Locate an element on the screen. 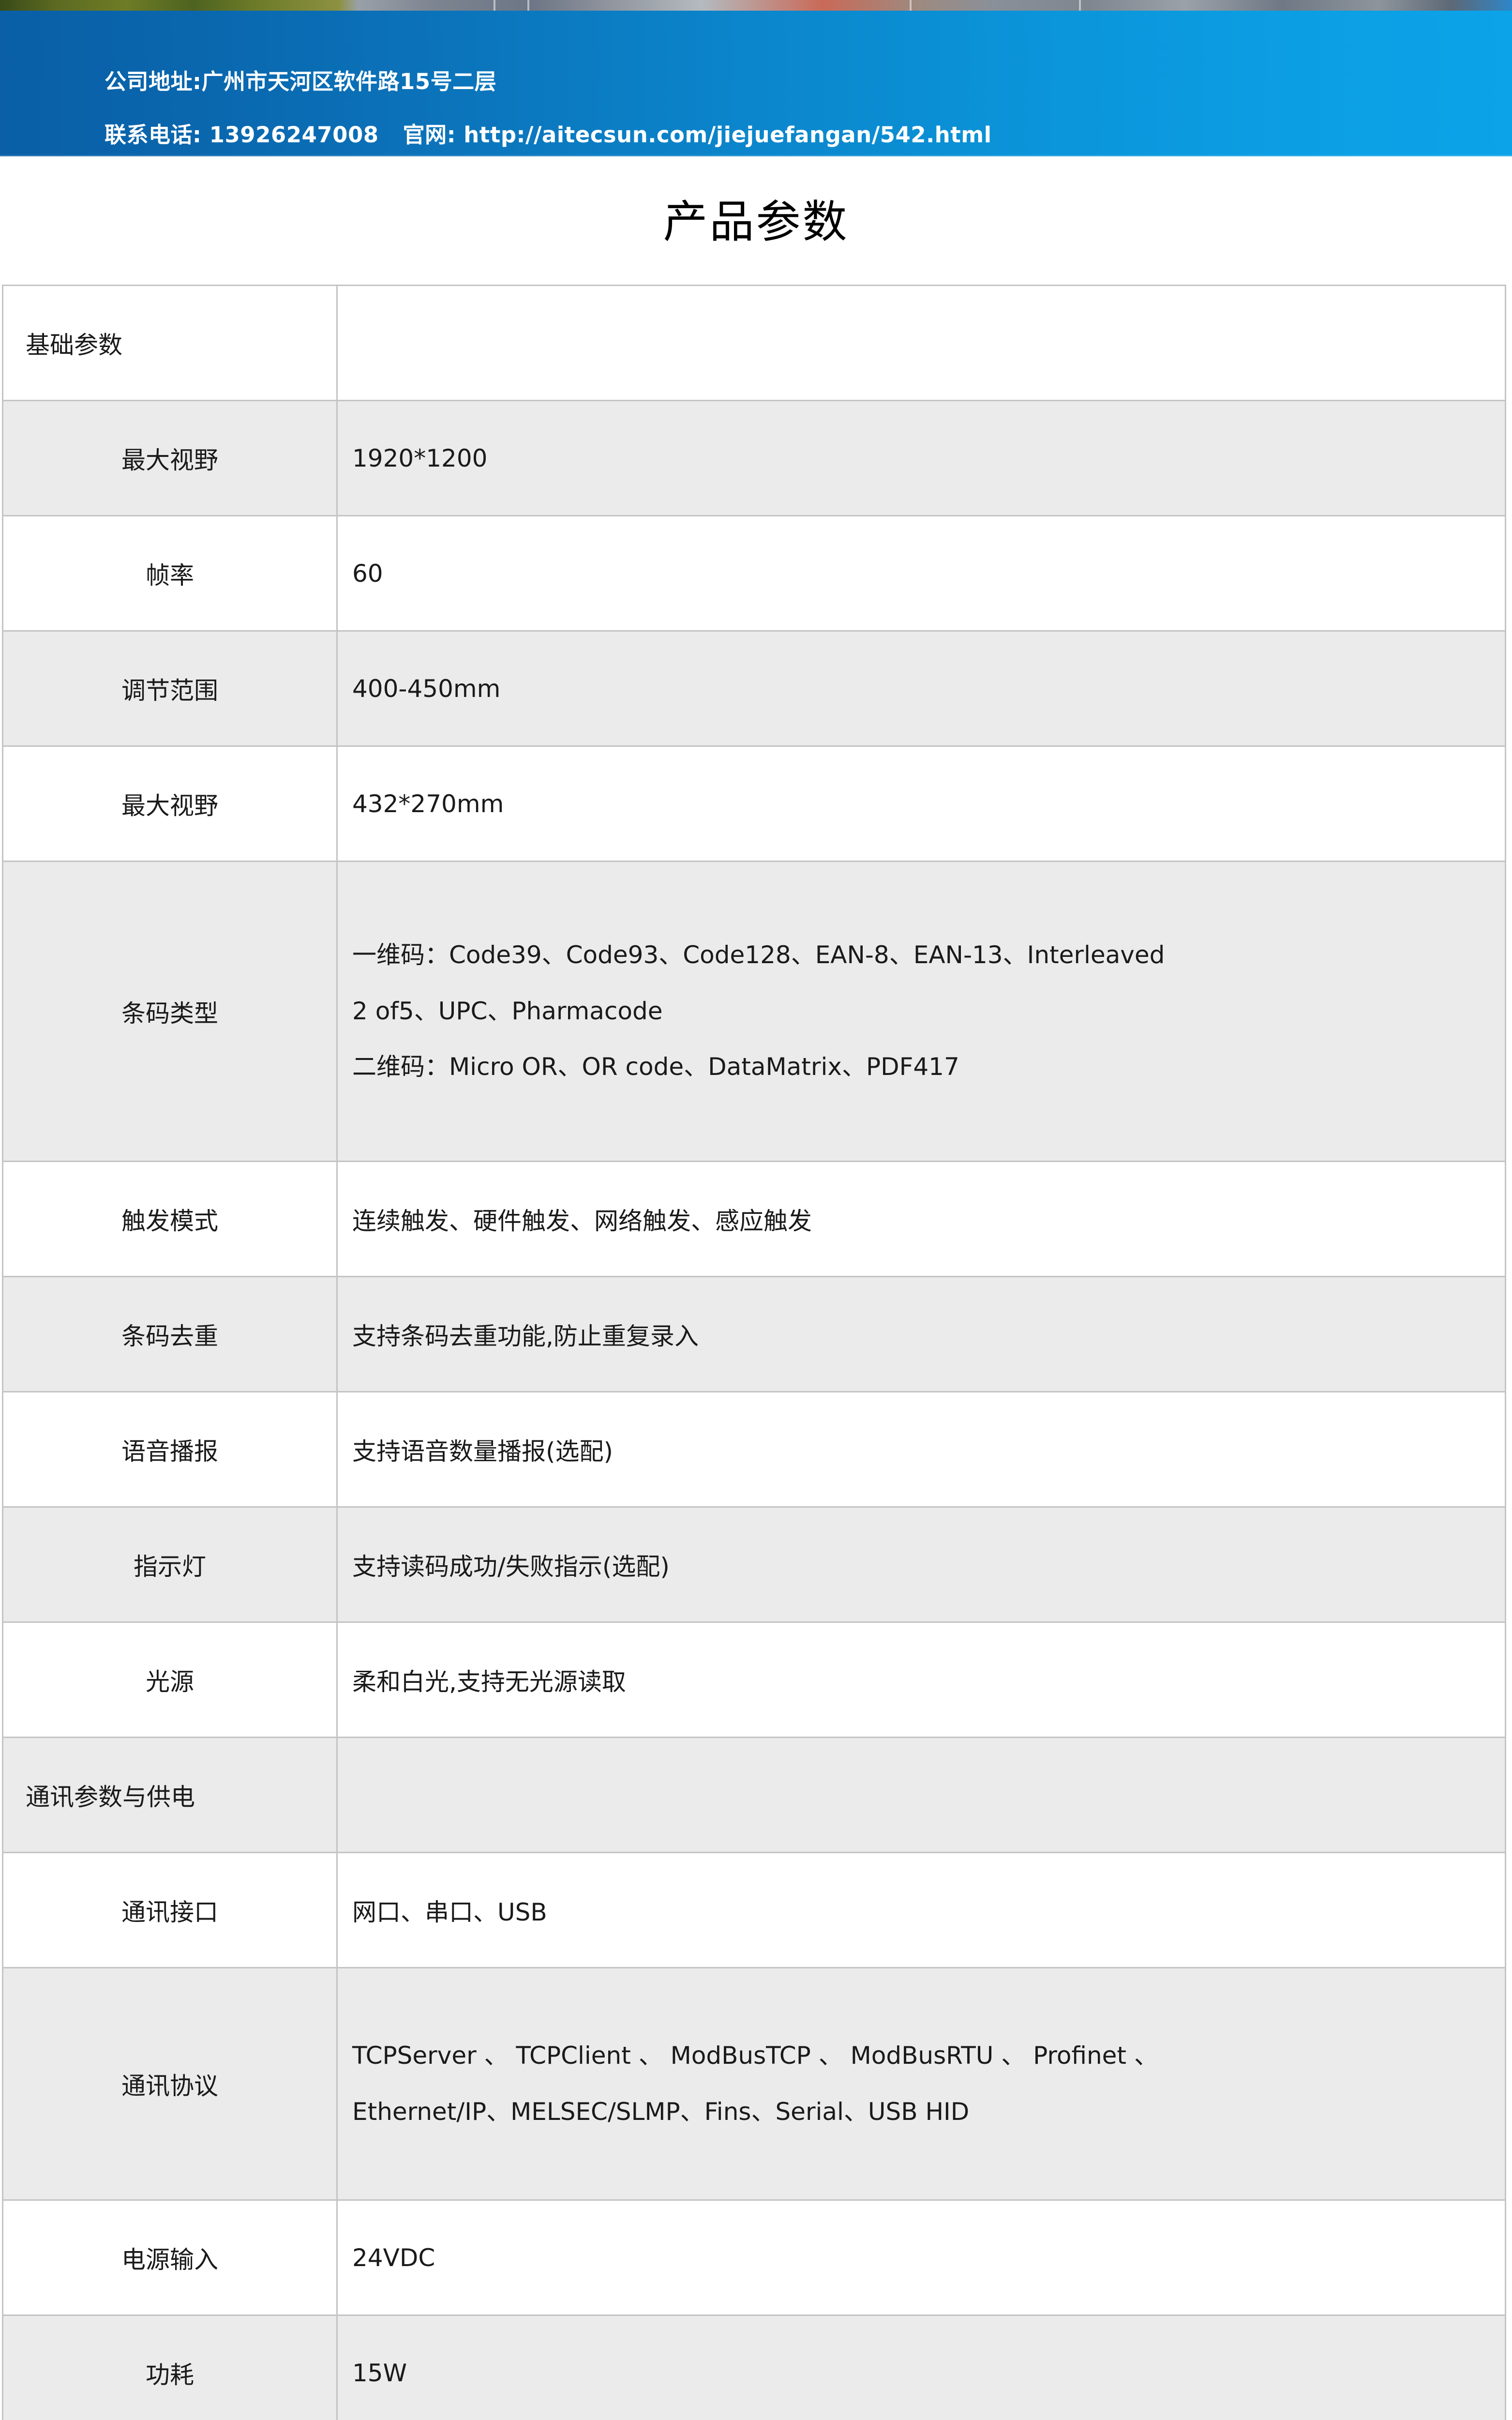 The height and width of the screenshot is (2420, 1512). row-value: 24VDC is located at coordinates (921, 2257).